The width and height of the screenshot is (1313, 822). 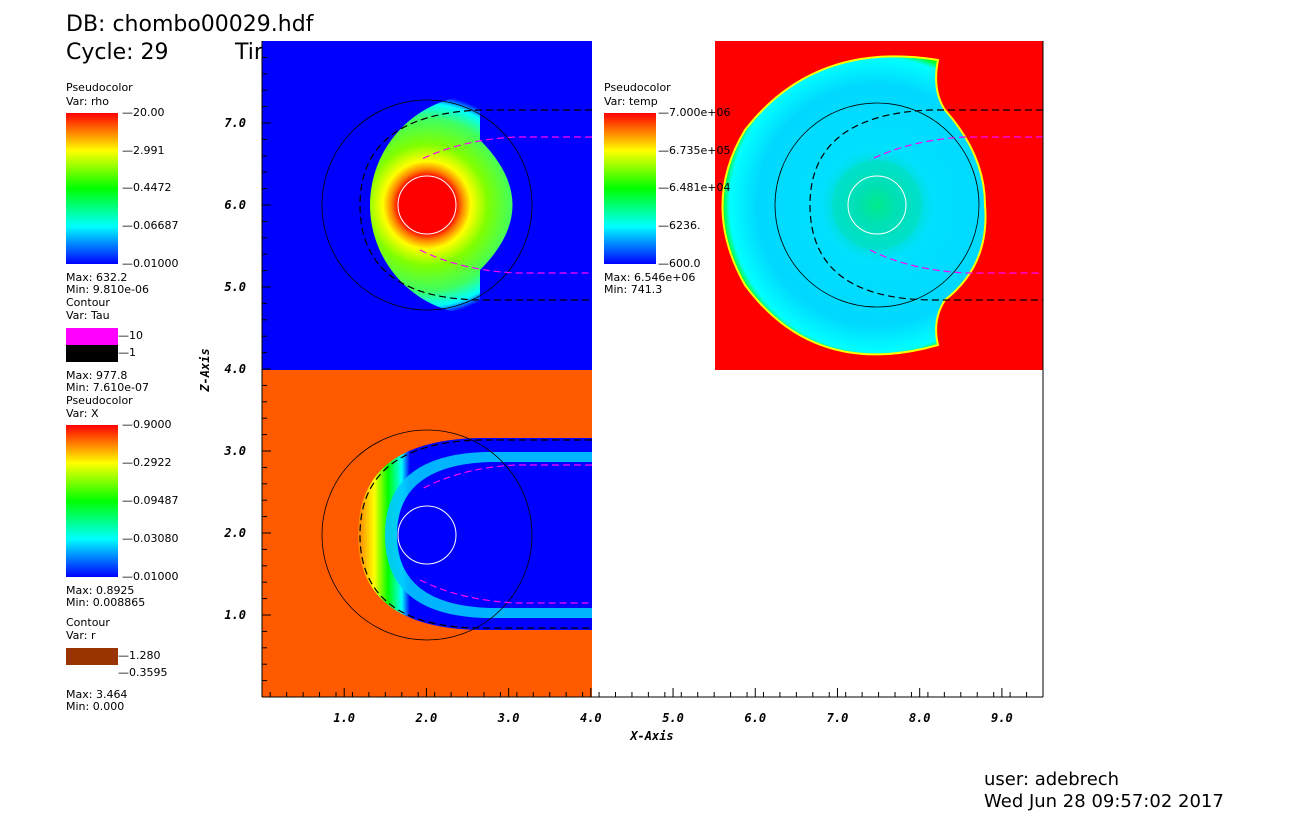 I want to click on legend-tau-level: —1, so click(x=127, y=352).